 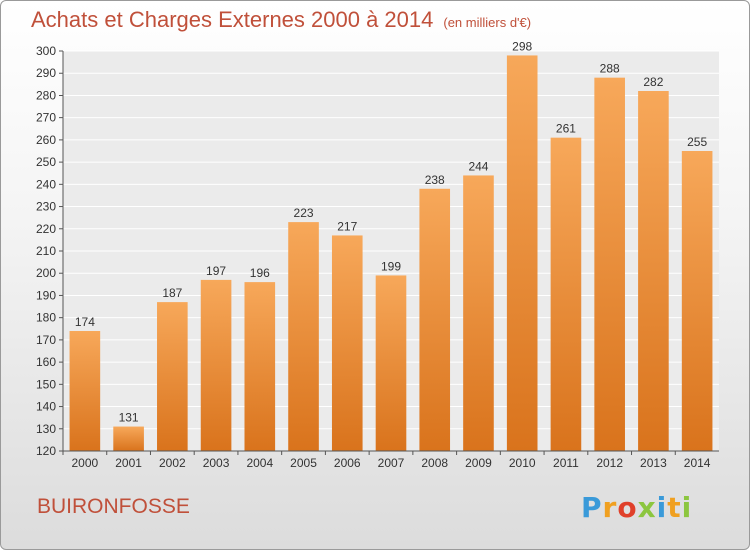 I want to click on data-label-2003: 197, so click(x=216, y=271).